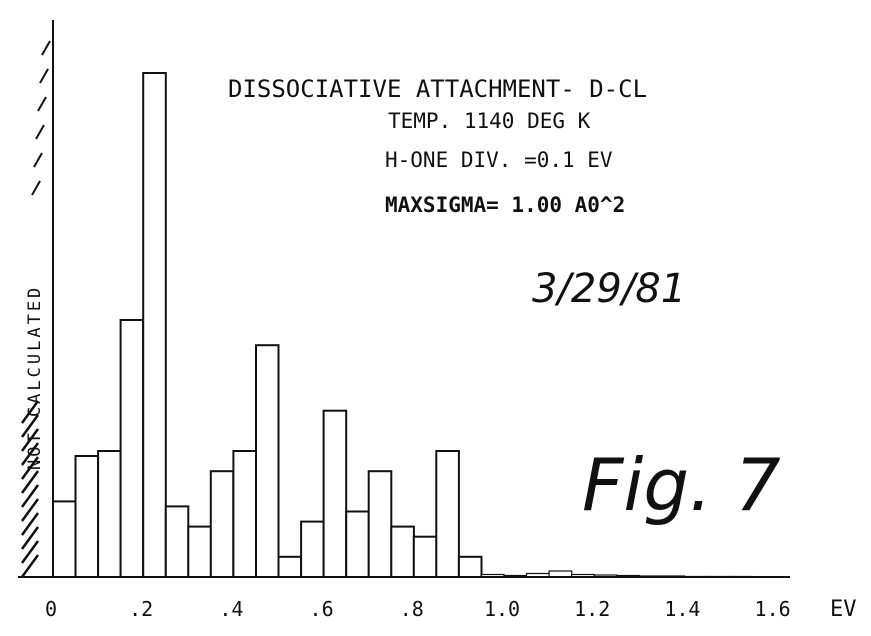 The height and width of the screenshot is (636, 871). What do you see at coordinates (437, 89) in the screenshot?
I see `chart-title: DISSOCIATIVE ATTACHMENT- D-CL` at bounding box center [437, 89].